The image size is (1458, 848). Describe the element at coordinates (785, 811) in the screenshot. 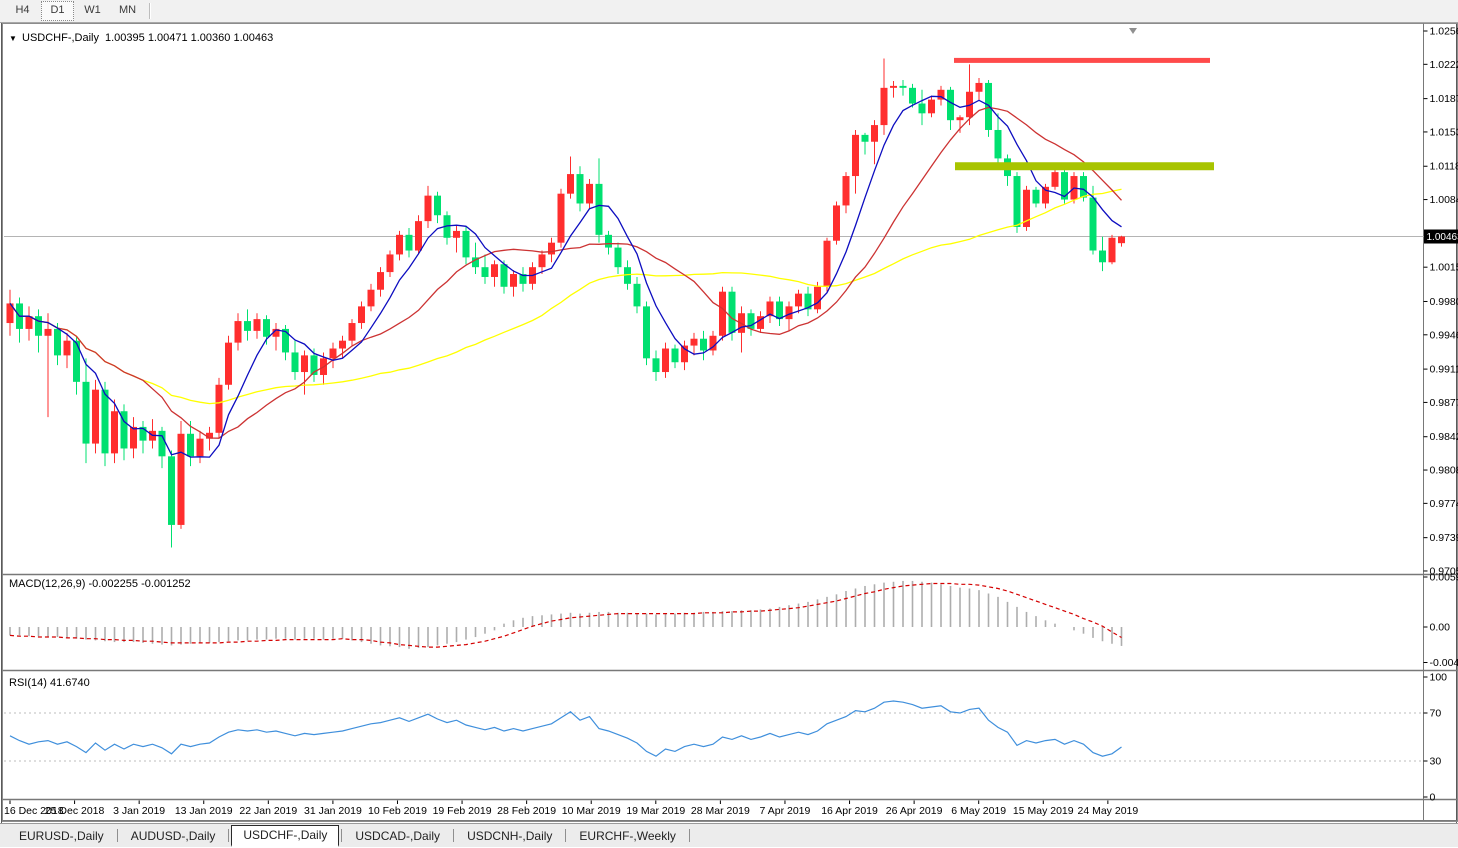

I see `date-axis-label: 7 Apr 2019` at that location.